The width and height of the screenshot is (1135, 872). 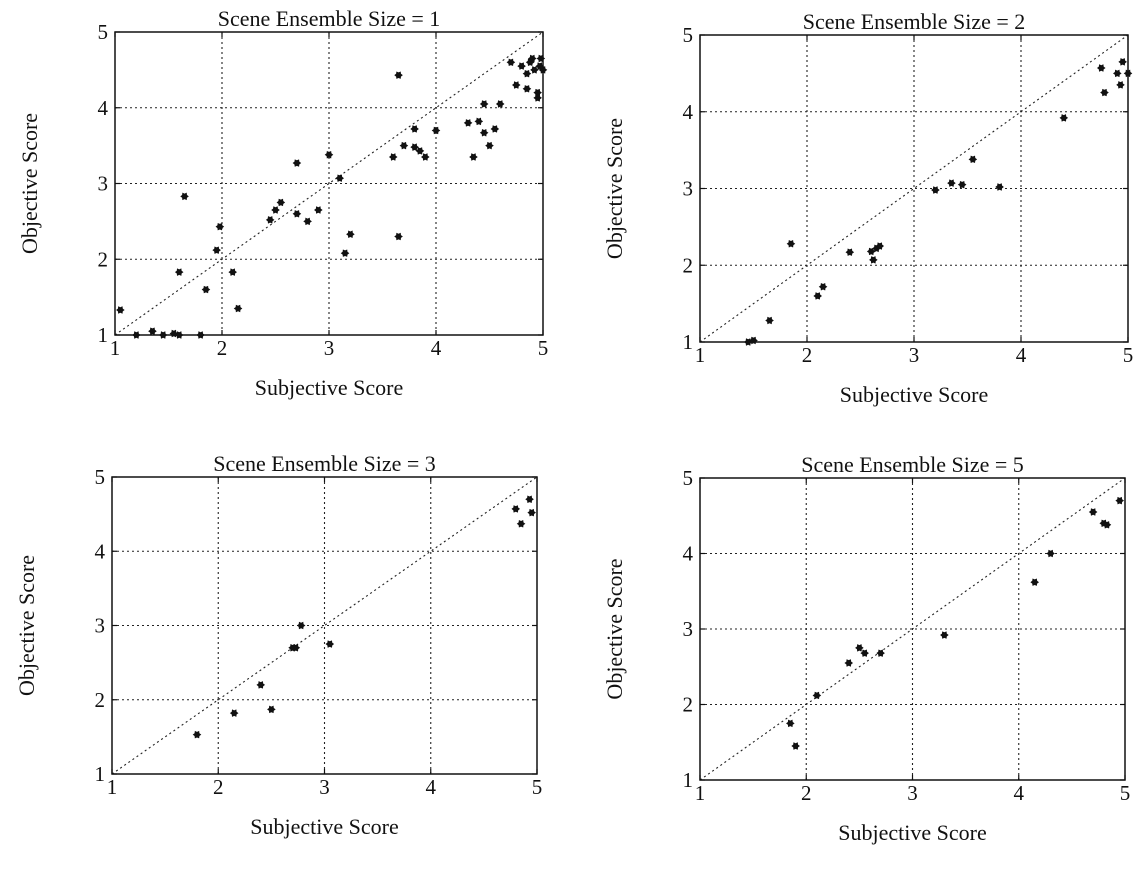 I want to click on chart-title: Scene Ensemble Size = 3, so click(x=324, y=463).